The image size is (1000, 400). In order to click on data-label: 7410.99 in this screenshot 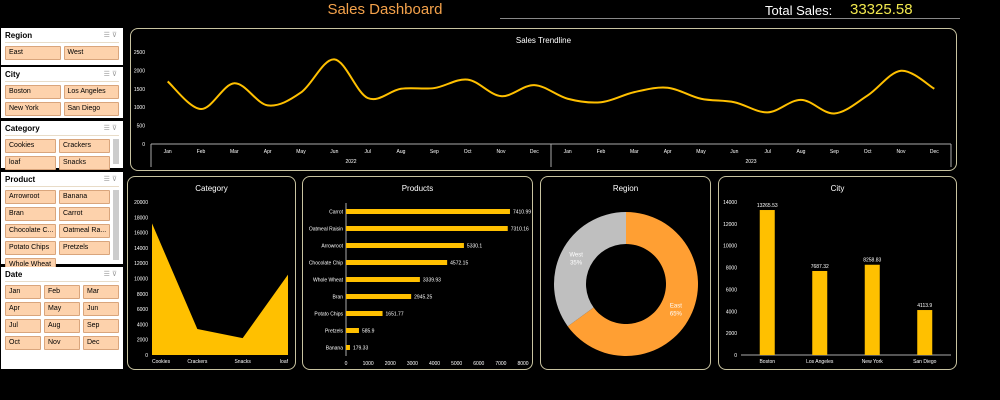, I will do `click(522, 213)`.